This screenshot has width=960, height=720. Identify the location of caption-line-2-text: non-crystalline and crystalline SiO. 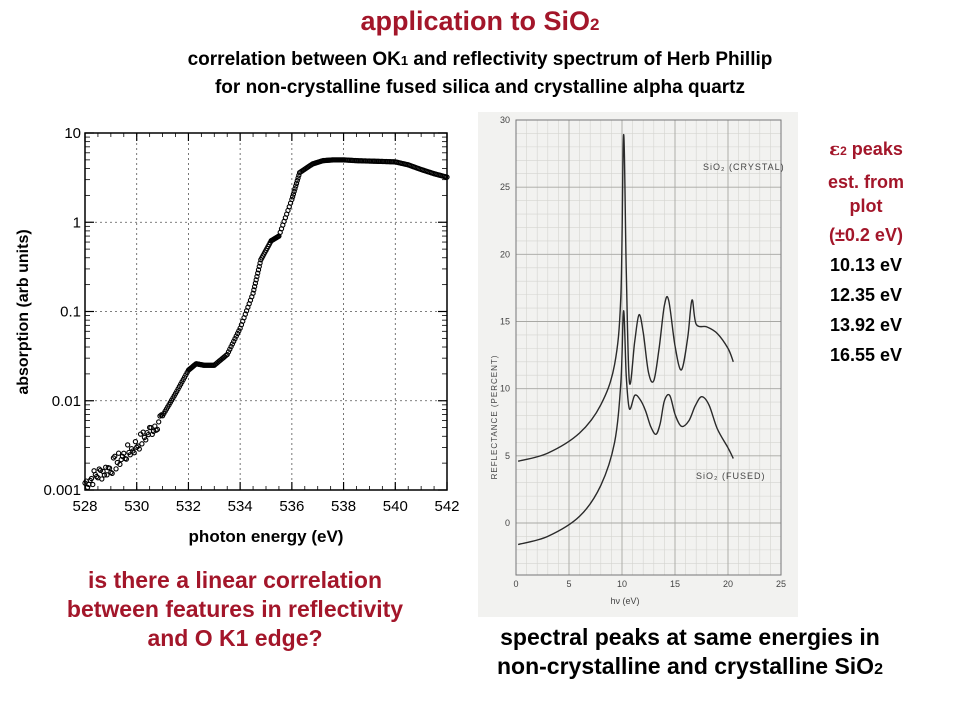
(686, 666).